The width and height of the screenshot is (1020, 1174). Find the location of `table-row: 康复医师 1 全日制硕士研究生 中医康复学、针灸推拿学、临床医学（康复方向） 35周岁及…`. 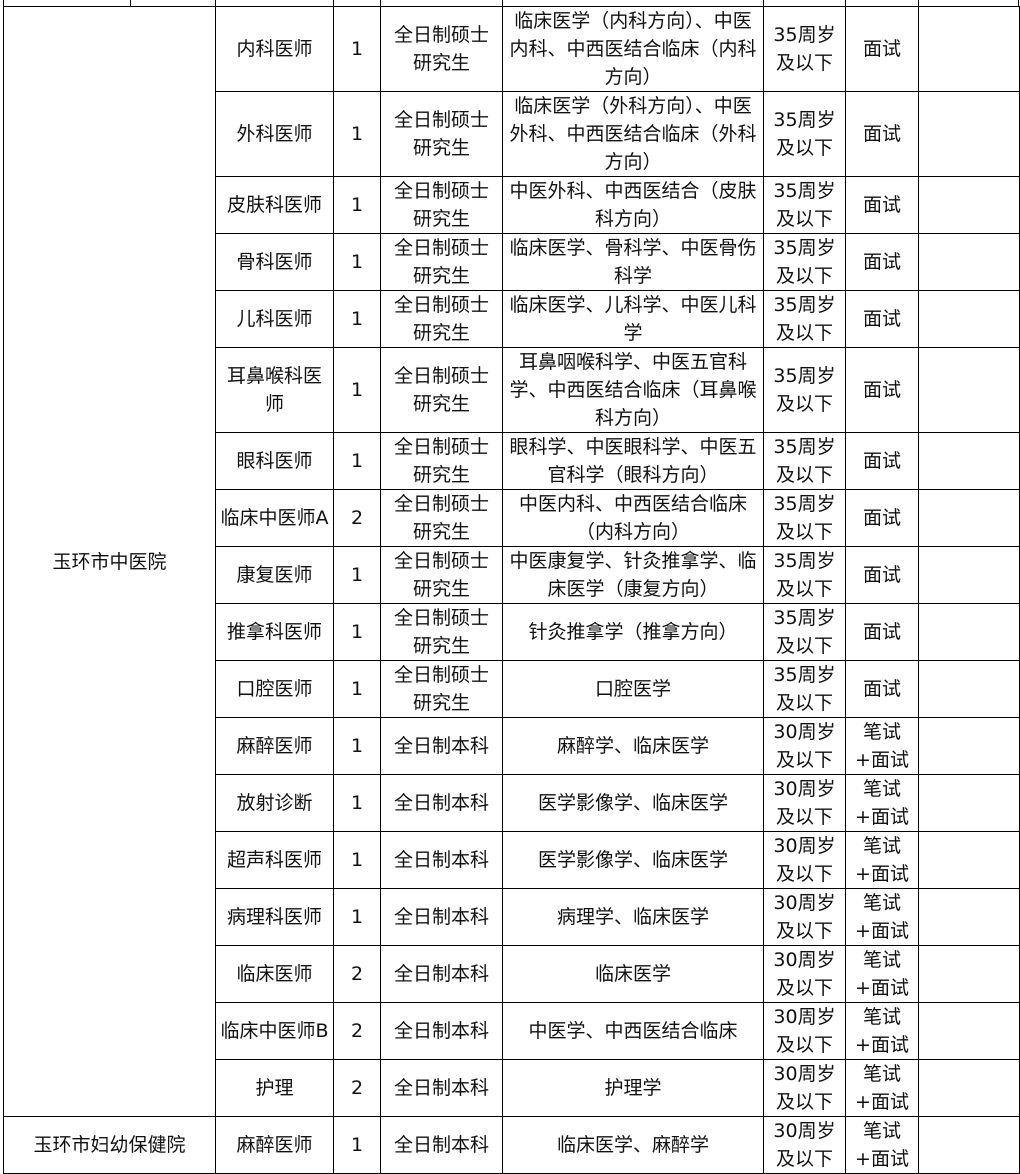

table-row: 康复医师 1 全日制硕士研究生 中医康复学、针灸推拿学、临床医学（康复方向） 35周岁及… is located at coordinates (512, 575).